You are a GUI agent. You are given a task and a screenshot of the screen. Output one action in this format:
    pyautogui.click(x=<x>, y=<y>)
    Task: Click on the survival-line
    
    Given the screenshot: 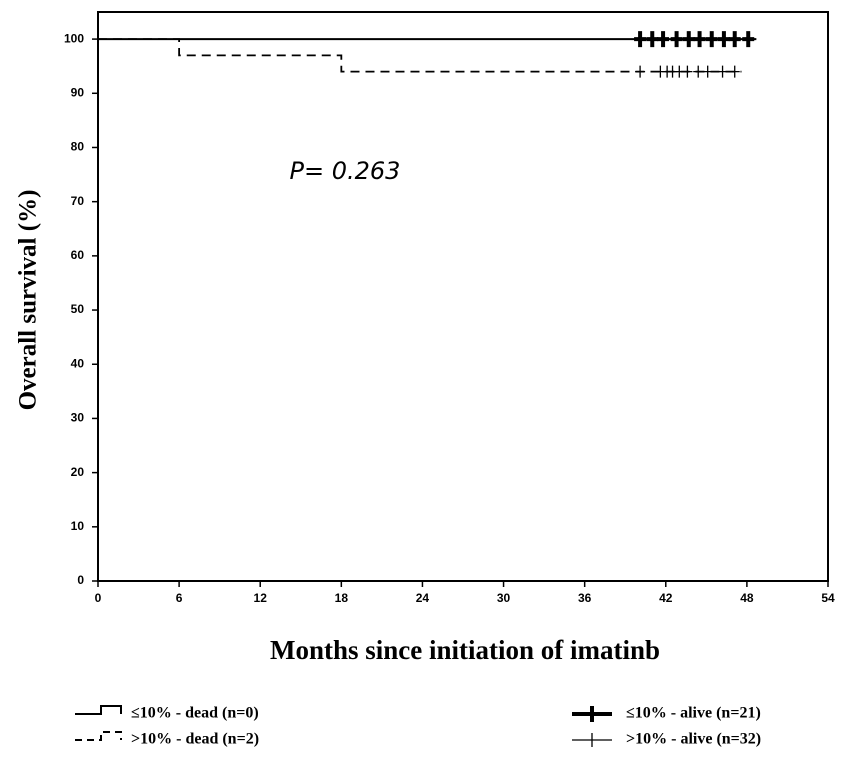 What is the action you would take?
    pyautogui.click(x=420, y=55)
    